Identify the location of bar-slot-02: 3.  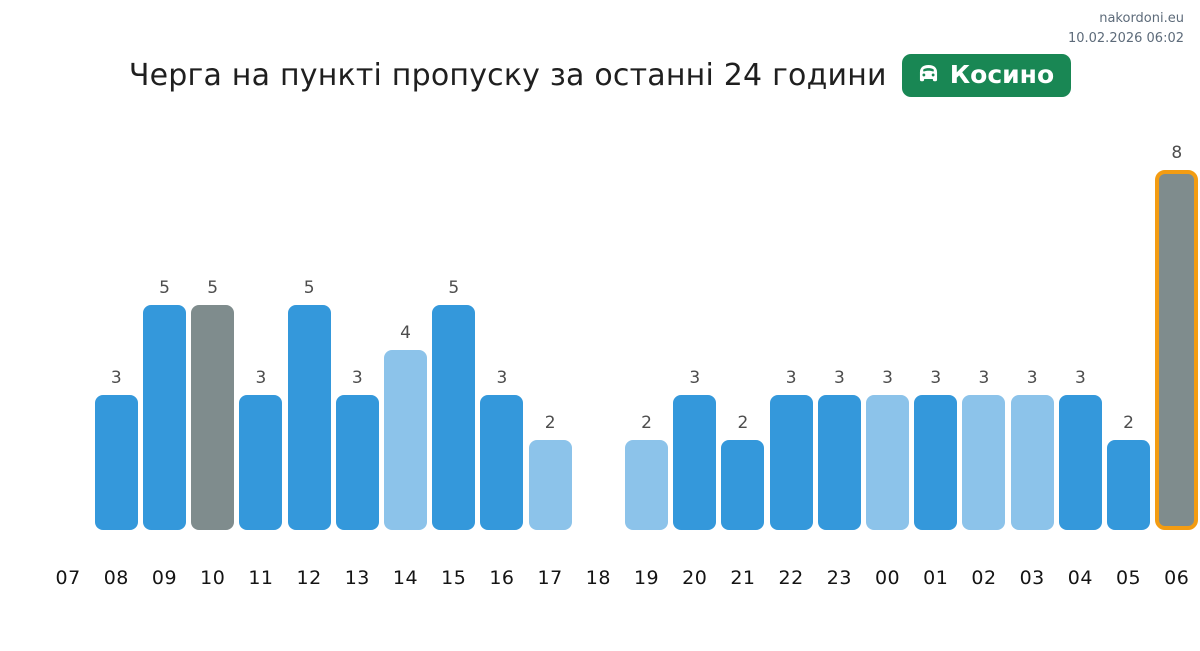
(984, 335).